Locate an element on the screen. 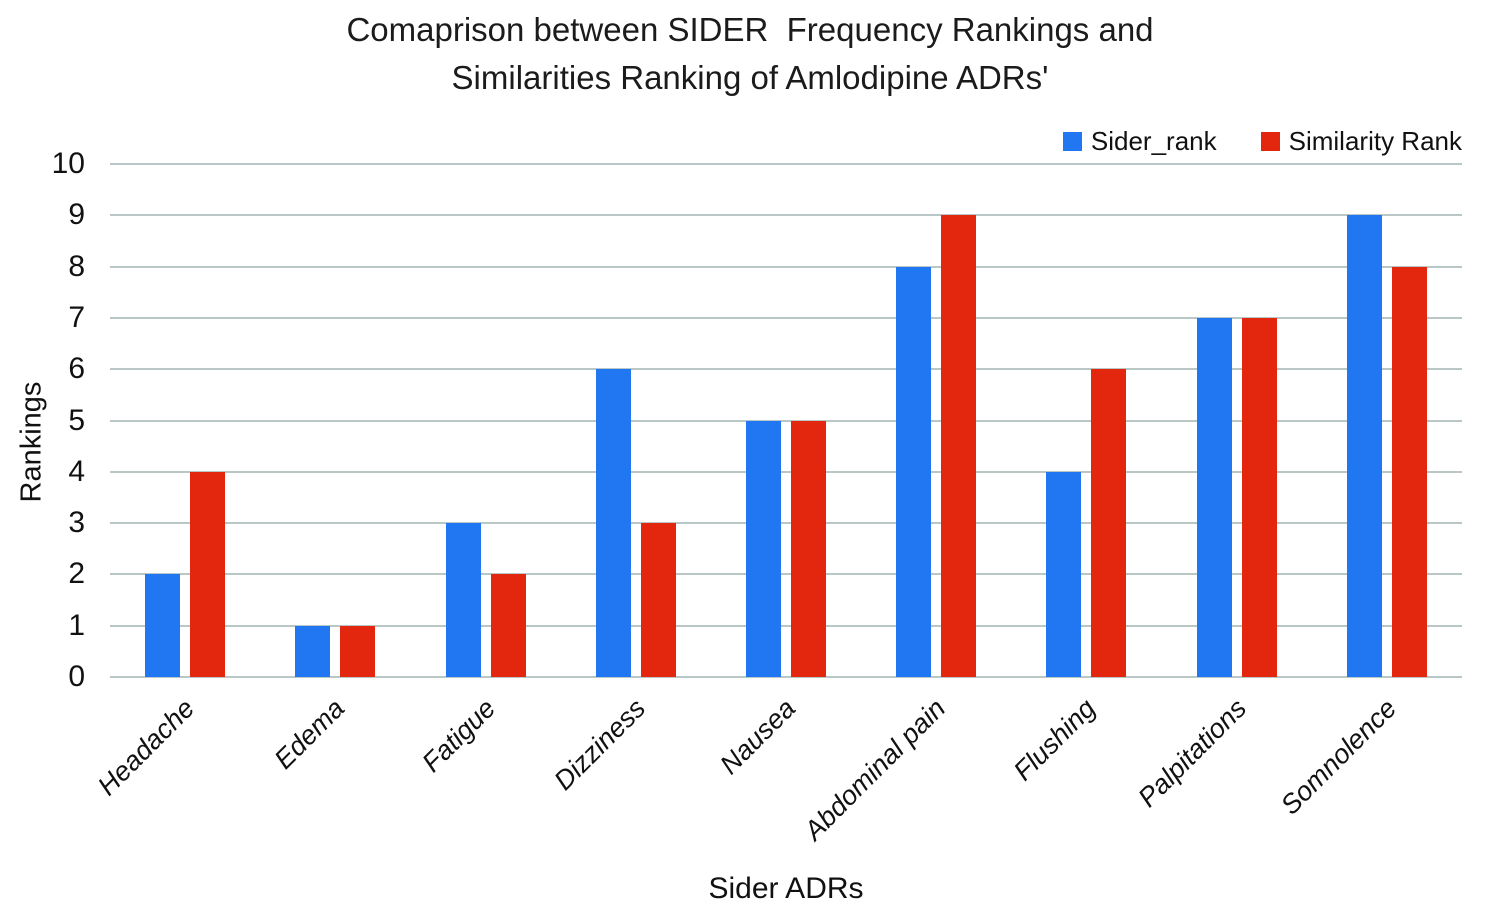  bar-group-headache is located at coordinates (185, 420).